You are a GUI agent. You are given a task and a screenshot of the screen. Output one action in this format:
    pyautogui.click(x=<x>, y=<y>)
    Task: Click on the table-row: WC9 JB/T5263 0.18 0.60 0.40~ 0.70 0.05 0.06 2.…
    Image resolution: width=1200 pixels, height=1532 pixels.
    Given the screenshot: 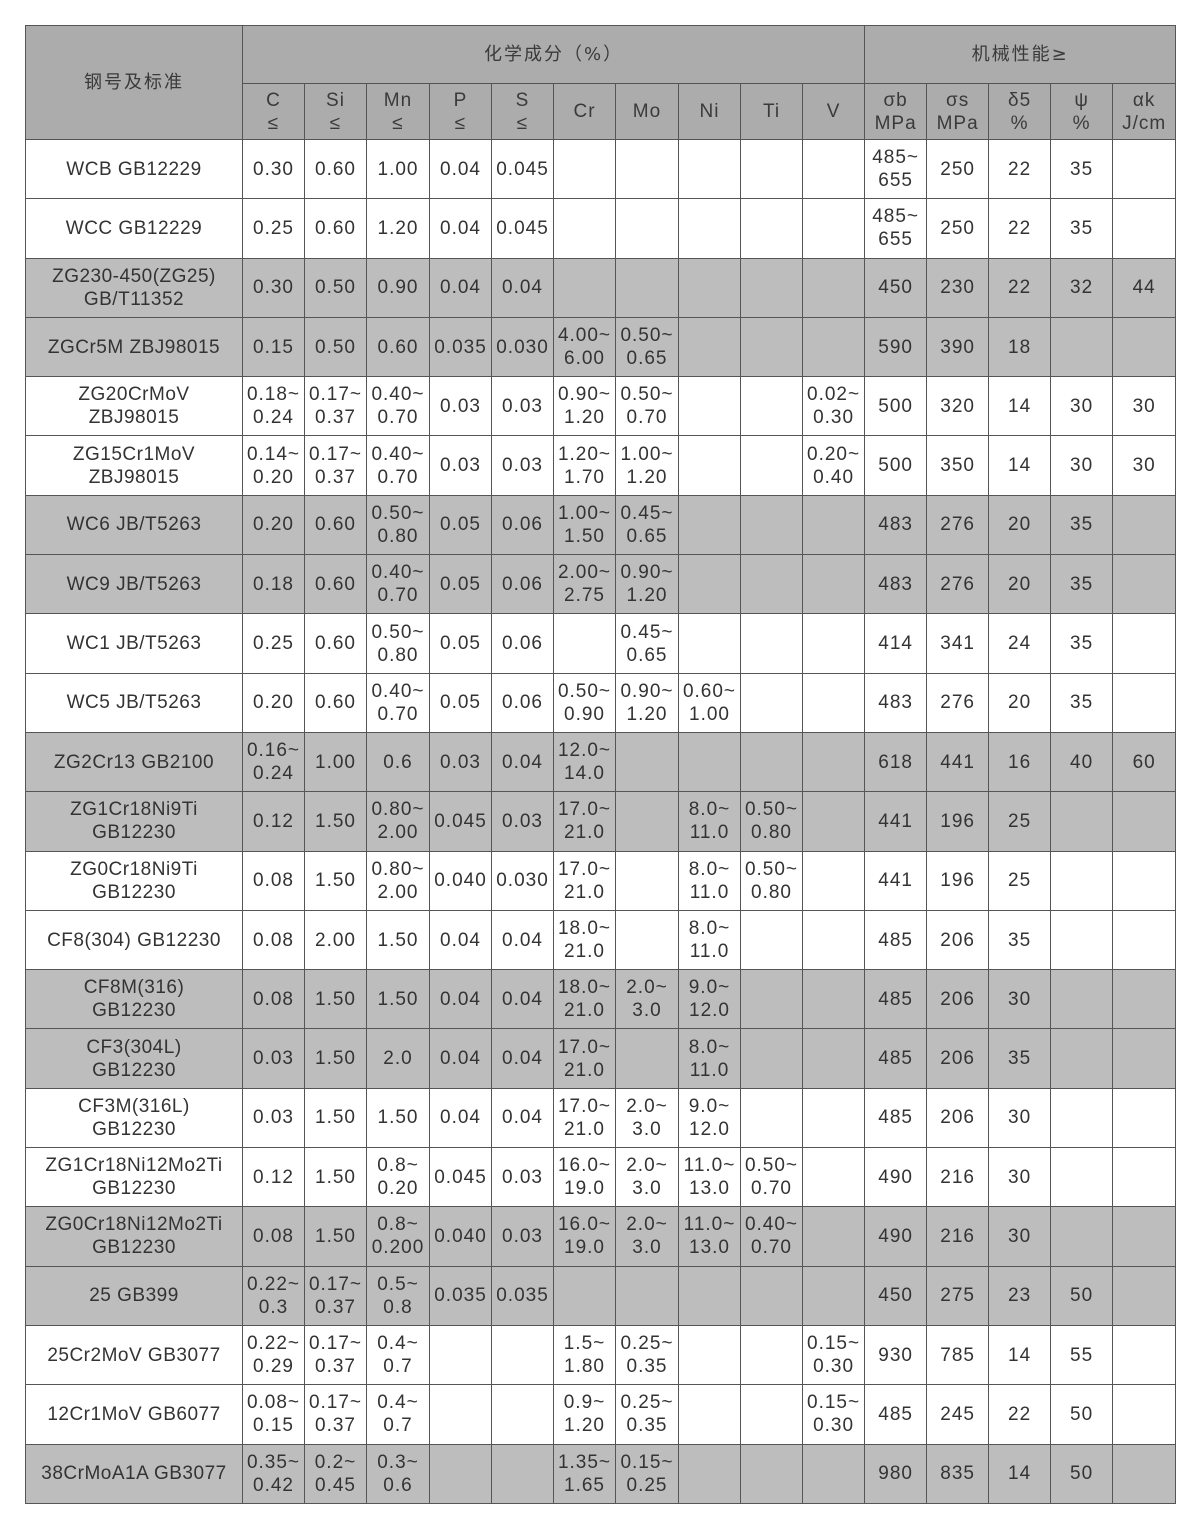 What is the action you would take?
    pyautogui.click(x=601, y=584)
    